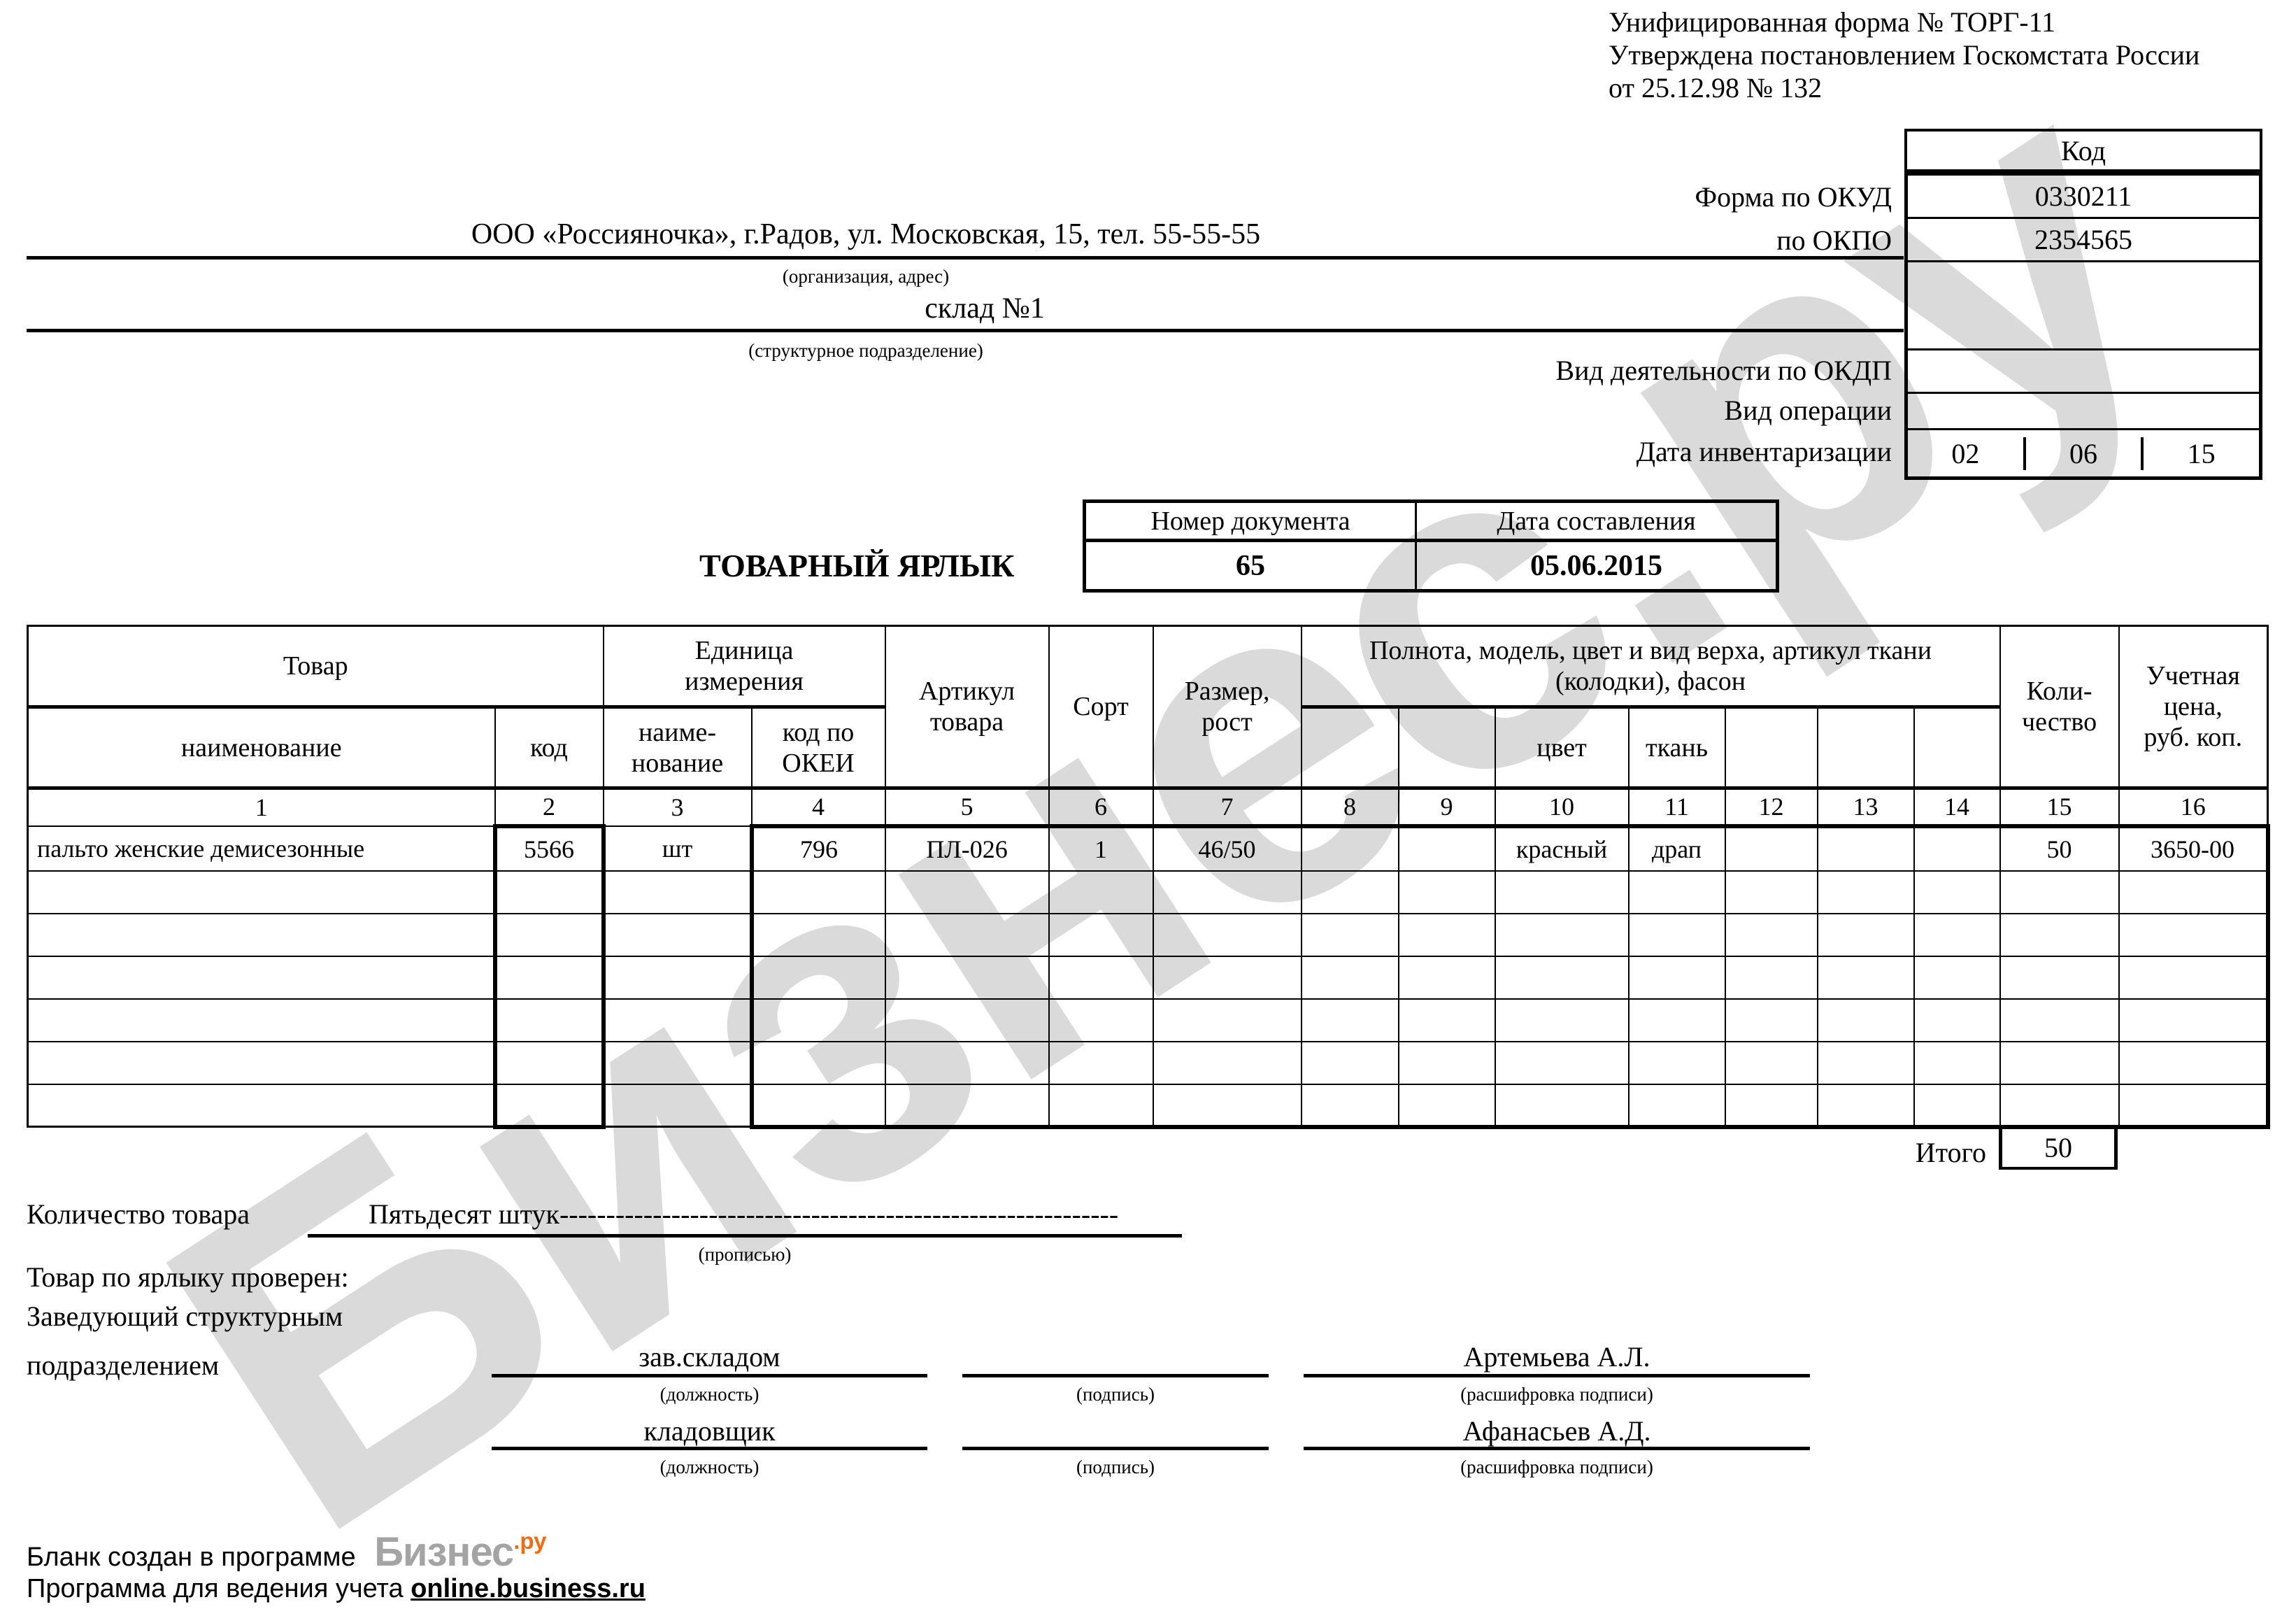  I want to click on cell-price: 3650-00, so click(2194, 849).